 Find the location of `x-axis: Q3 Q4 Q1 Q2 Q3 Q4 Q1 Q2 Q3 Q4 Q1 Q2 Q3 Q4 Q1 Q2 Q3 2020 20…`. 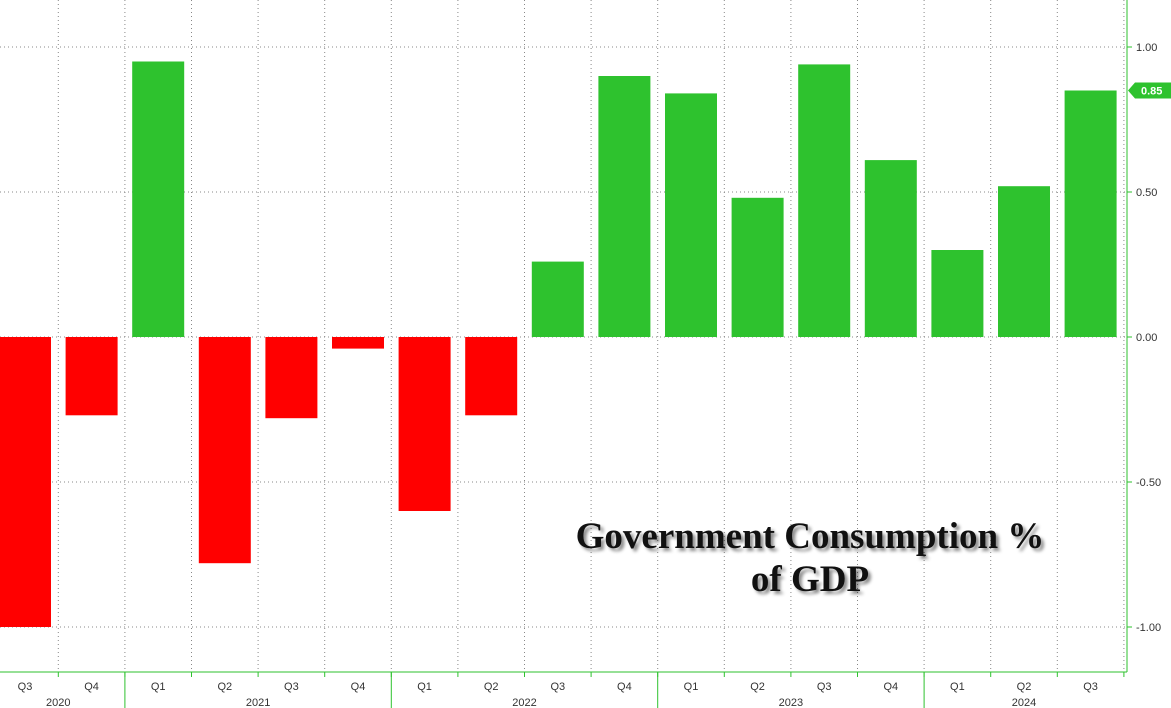

x-axis: Q3 Q4 Q1 Q2 Q3 Q4 Q1 Q2 Q3 Q4 Q1 Q2 Q3 Q4 Q1 Q2 Q3 2020 20… is located at coordinates (563, 689).